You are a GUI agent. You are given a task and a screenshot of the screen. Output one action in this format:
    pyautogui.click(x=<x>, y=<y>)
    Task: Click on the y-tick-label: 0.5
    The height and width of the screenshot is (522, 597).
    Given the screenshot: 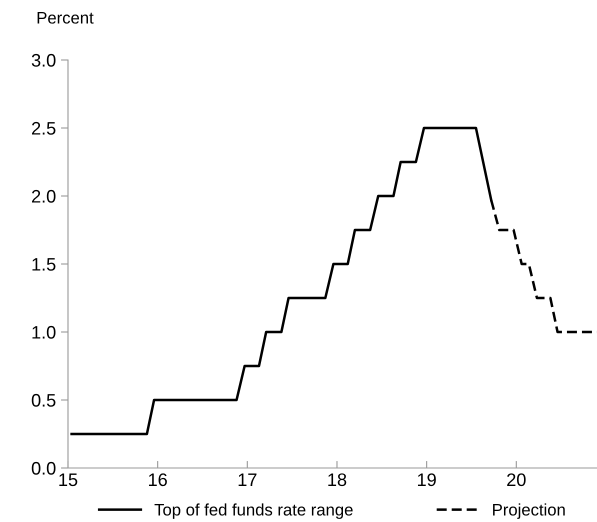 What is the action you would take?
    pyautogui.click(x=44, y=400)
    